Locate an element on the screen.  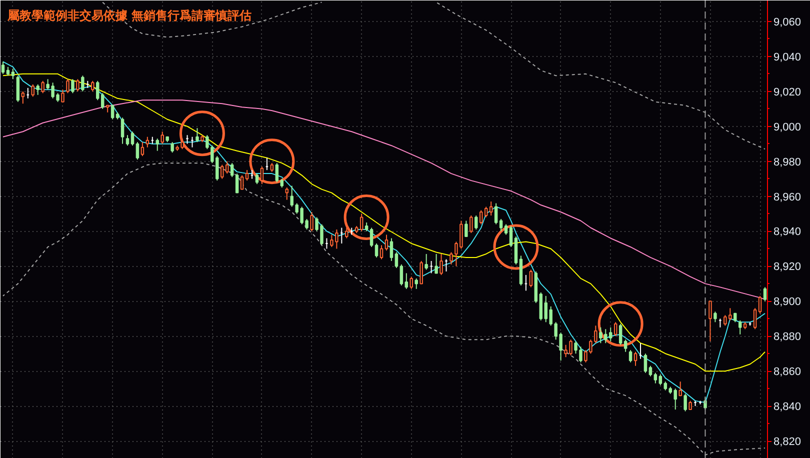
y-tick-label: 9,060 is located at coordinates (788, 22).